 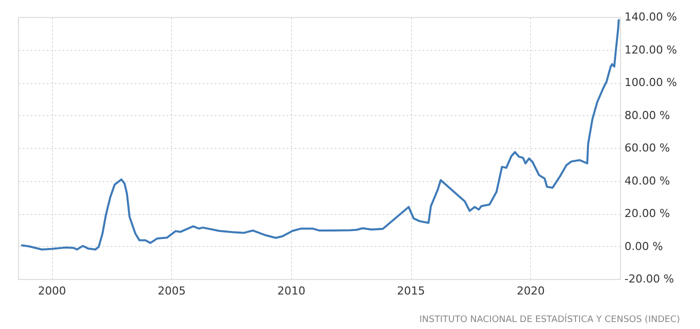 I want to click on x-tick-label: 2010, so click(x=291, y=291).